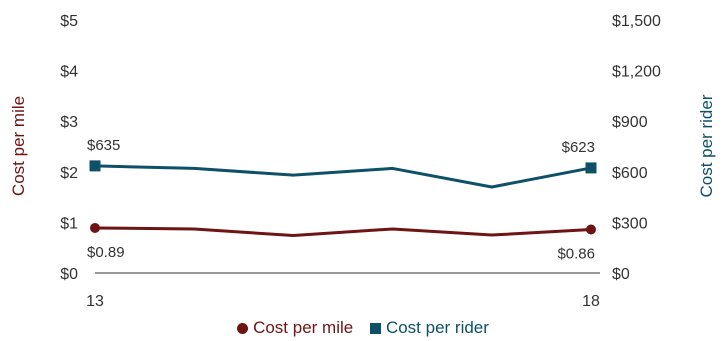 The image size is (726, 341). I want to click on legend: Cost per mile Cost per rider, so click(363, 328).